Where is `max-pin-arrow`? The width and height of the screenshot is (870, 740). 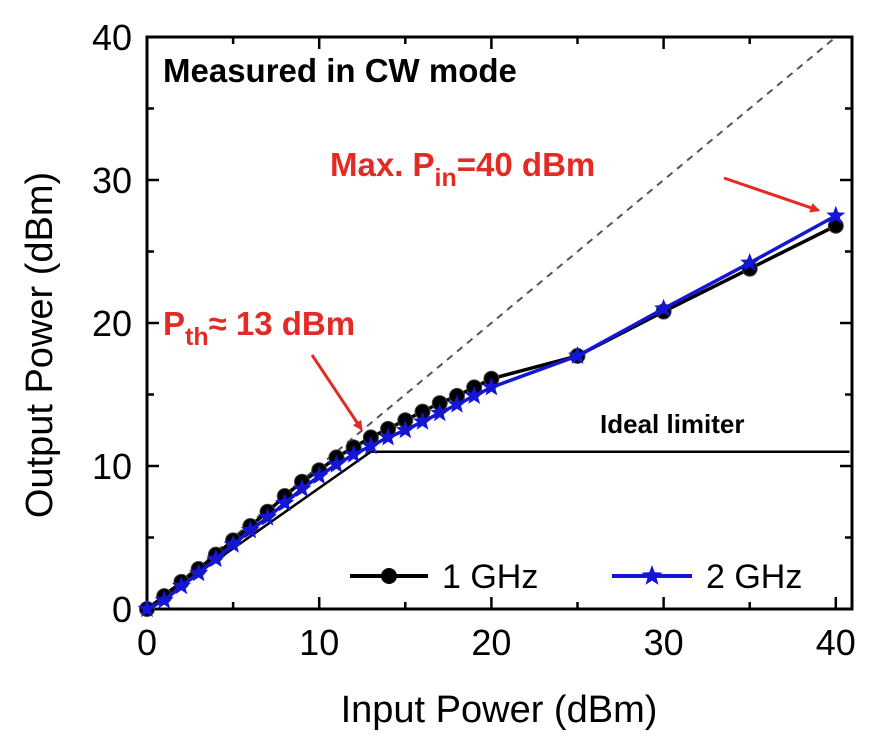 max-pin-arrow is located at coordinates (772, 194).